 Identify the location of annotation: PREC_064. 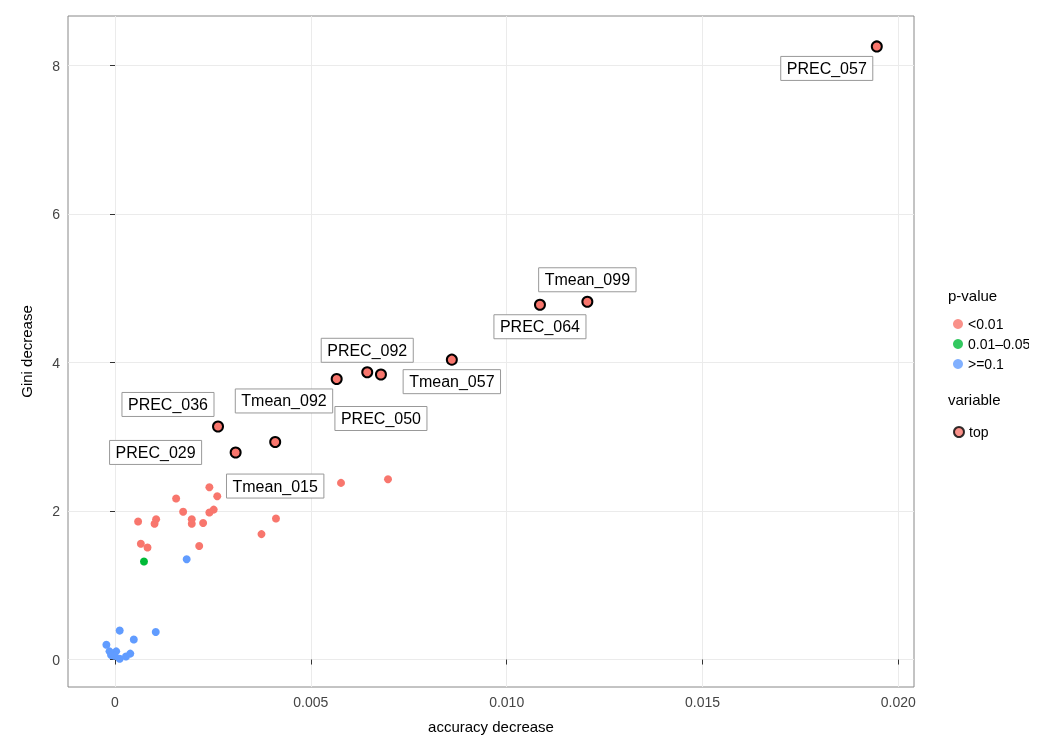
(540, 327).